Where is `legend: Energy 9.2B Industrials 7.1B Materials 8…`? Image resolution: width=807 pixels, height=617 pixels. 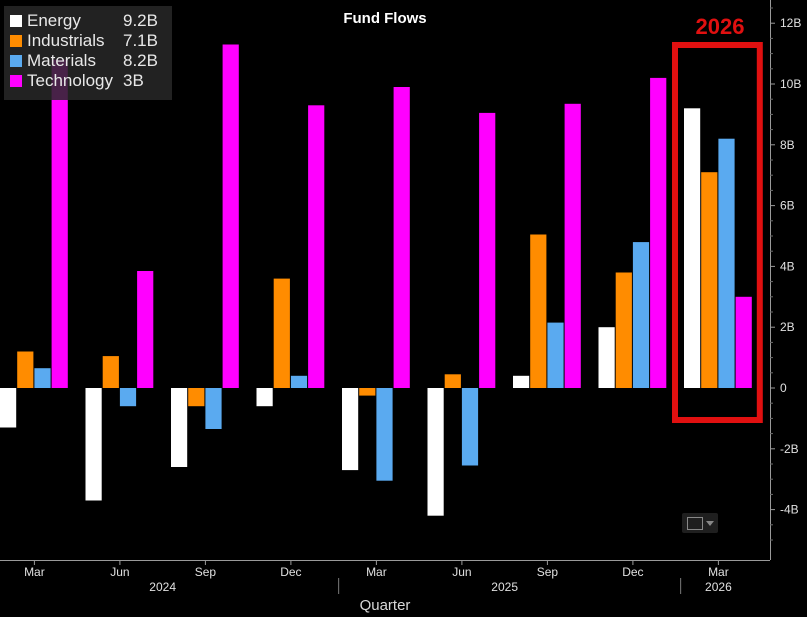
legend: Energy 9.2B Industrials 7.1B Materials 8… is located at coordinates (88, 53).